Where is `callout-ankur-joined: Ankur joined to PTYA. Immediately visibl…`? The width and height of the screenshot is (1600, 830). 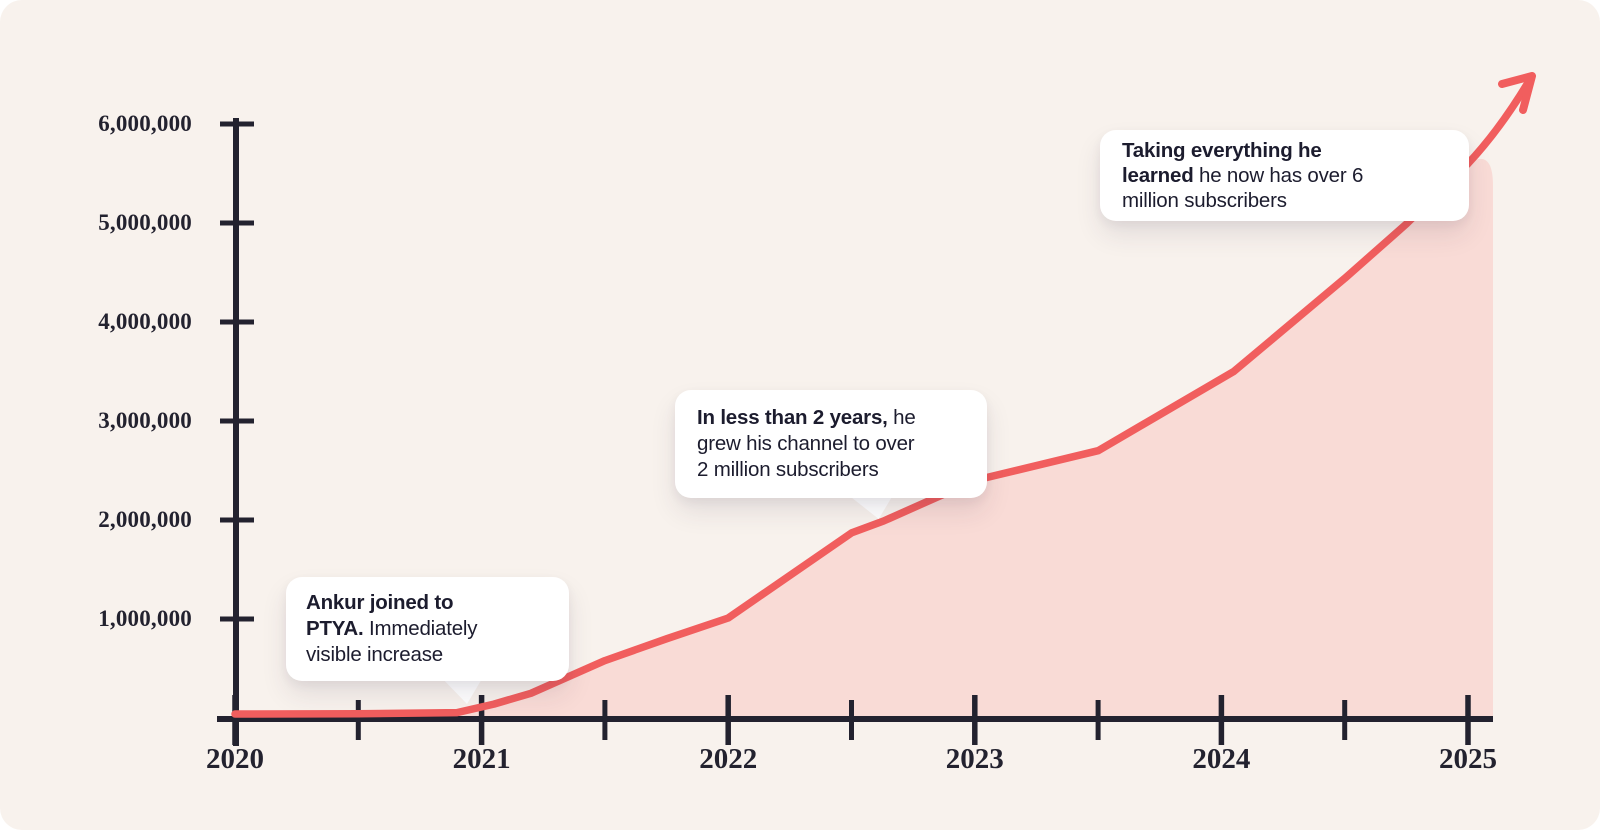 callout-ankur-joined: Ankur joined to PTYA. Immediately visibl… is located at coordinates (427, 629).